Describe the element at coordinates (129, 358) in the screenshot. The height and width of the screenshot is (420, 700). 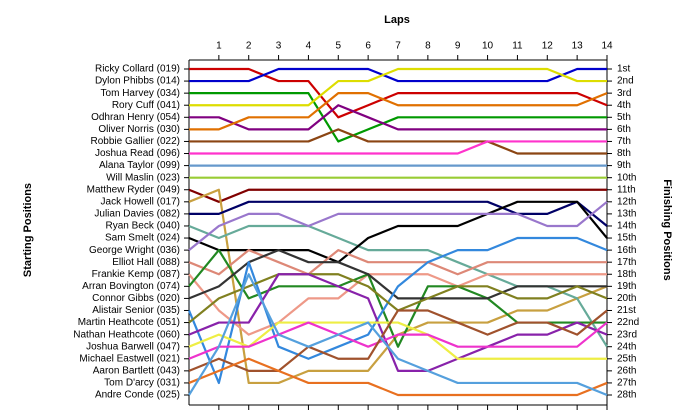
I see `series-label: Michael Eastwell (021)` at that location.